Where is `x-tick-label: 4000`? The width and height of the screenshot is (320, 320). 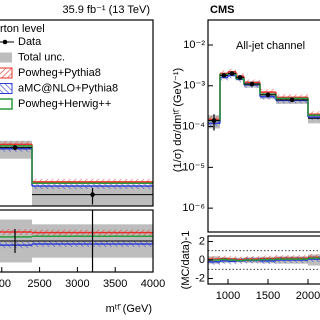
x-tick-label: 4000 is located at coordinates (153, 284).